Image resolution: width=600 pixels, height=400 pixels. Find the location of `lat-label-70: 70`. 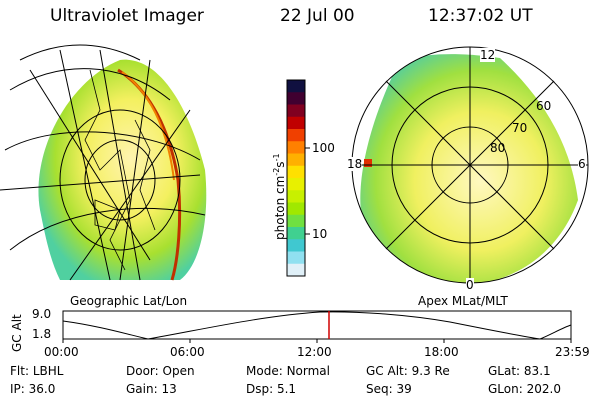

lat-label-70: 70 is located at coordinates (520, 128).